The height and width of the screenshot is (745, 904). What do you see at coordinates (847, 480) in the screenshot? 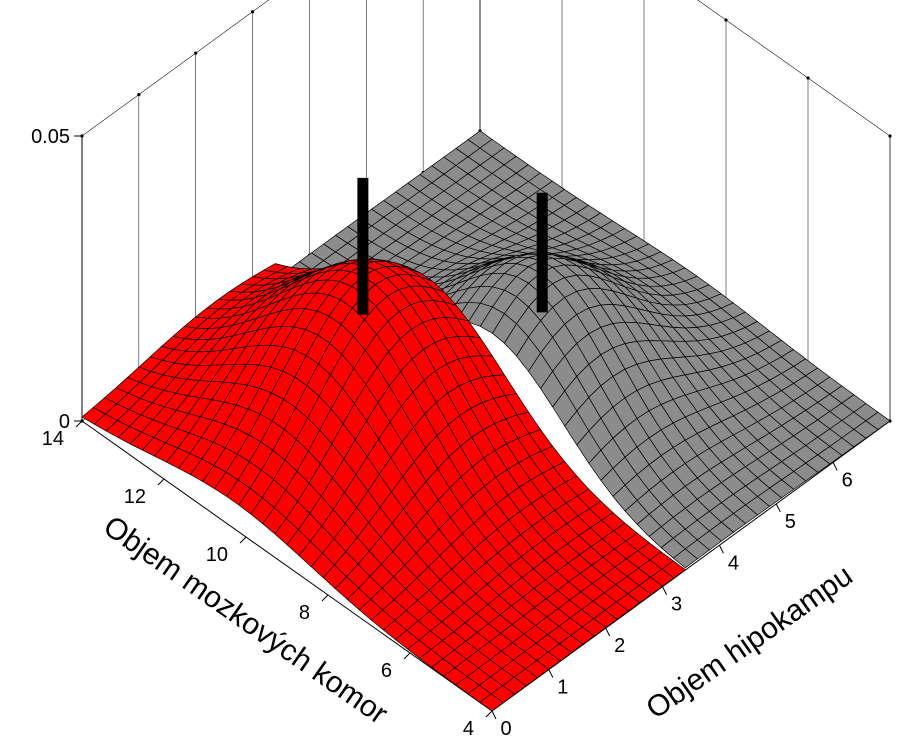
I see `x-tick-label: 6` at bounding box center [847, 480].